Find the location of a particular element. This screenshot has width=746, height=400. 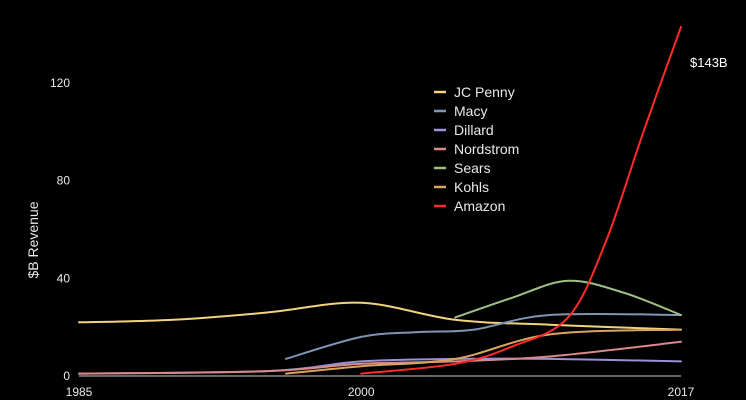

x-tick-label: 2017 is located at coordinates (681, 392).